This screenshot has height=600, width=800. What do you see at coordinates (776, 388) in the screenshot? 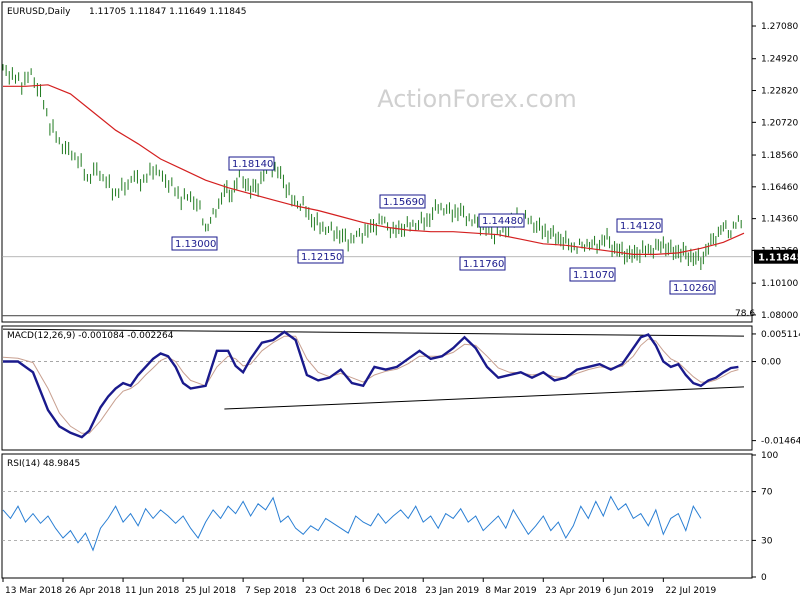
I see `macd-axis: 0.005114 0.00 -0.014647` at bounding box center [776, 388].